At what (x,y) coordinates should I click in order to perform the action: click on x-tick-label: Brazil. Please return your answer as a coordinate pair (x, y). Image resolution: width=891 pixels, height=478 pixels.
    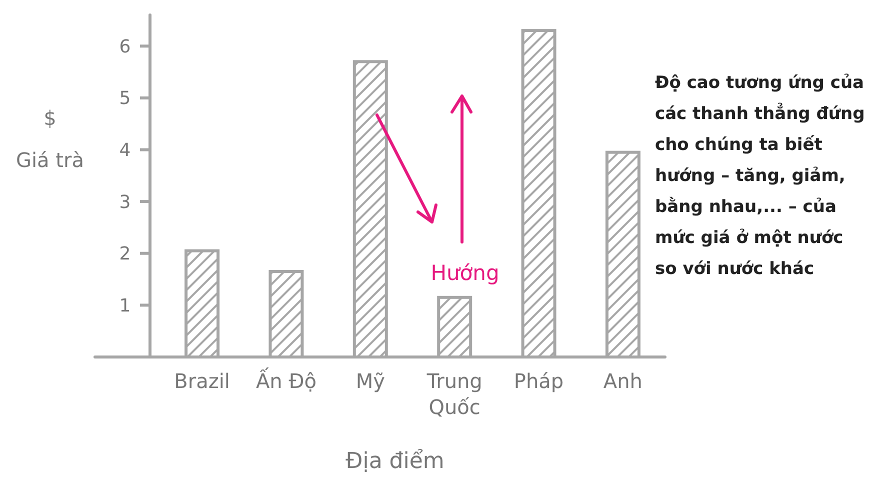
    Looking at the image, I should click on (202, 381).